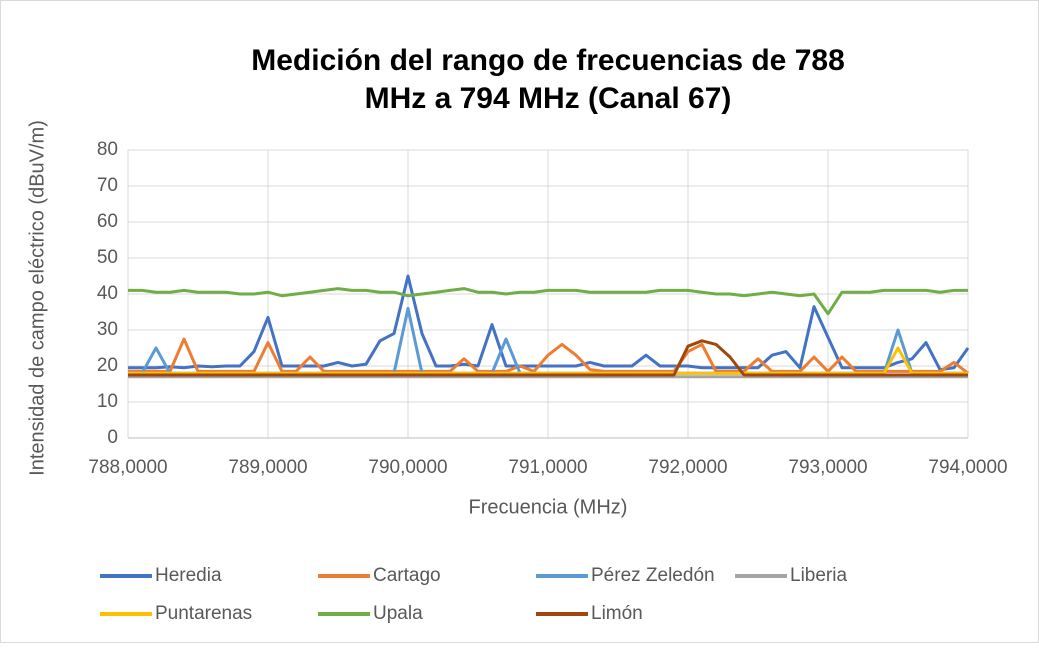 Image resolution: width=1039 pixels, height=648 pixels. What do you see at coordinates (112, 437) in the screenshot?
I see `y-tick-label: 0` at bounding box center [112, 437].